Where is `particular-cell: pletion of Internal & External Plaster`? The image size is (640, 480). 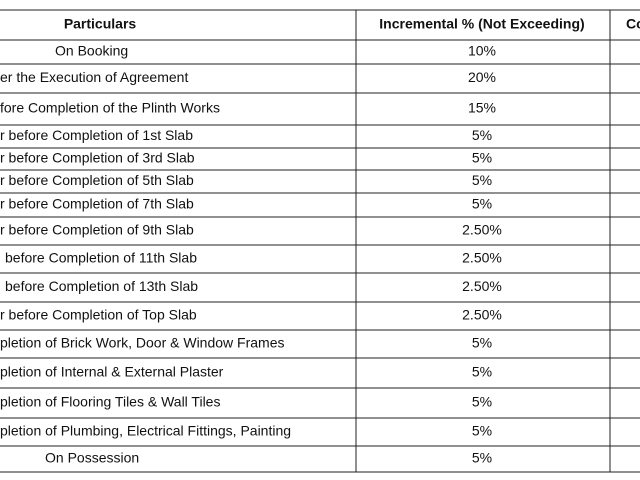
particular-cell: pletion of Internal & External Plaster is located at coordinates (112, 372).